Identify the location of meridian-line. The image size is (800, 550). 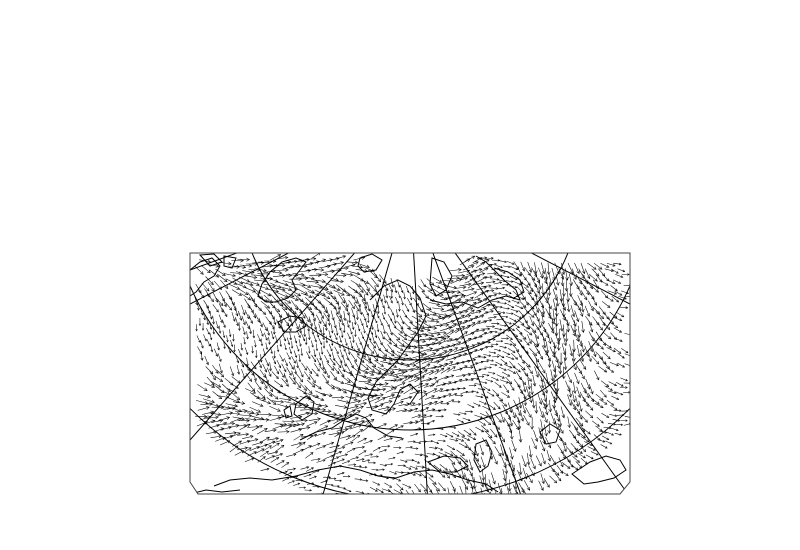
(300, 347).